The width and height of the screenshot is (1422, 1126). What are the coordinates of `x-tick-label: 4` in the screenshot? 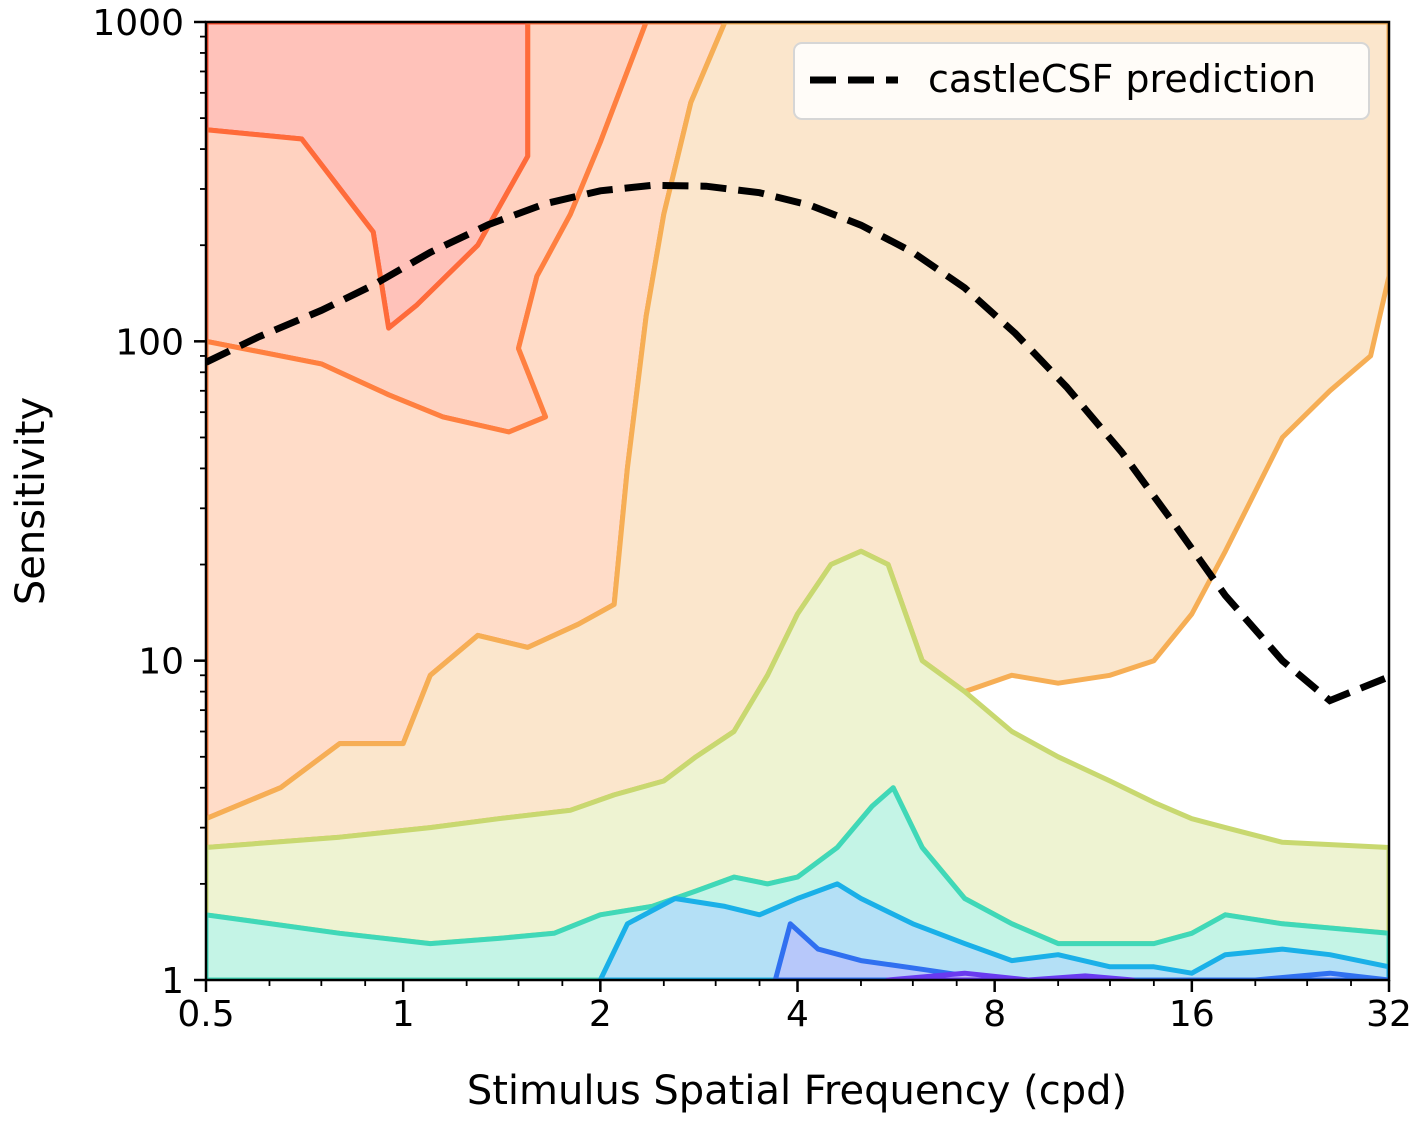 It's located at (797, 1014).